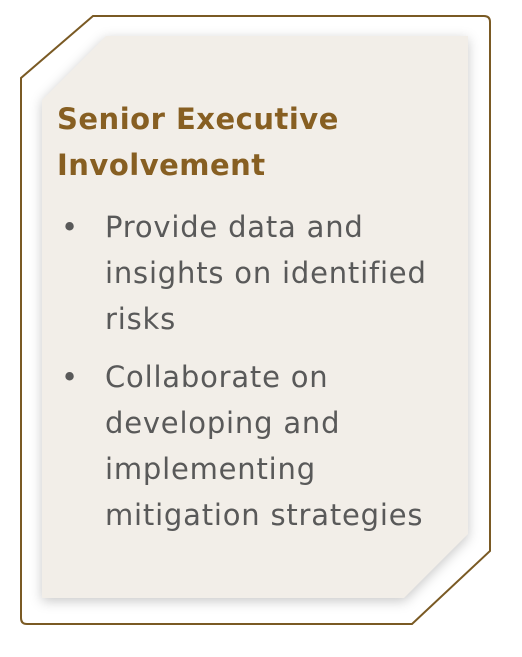 This screenshot has width=522, height=657. Describe the element at coordinates (257, 142) in the screenshot. I see `card-title: Senior Executive Involvement` at that location.